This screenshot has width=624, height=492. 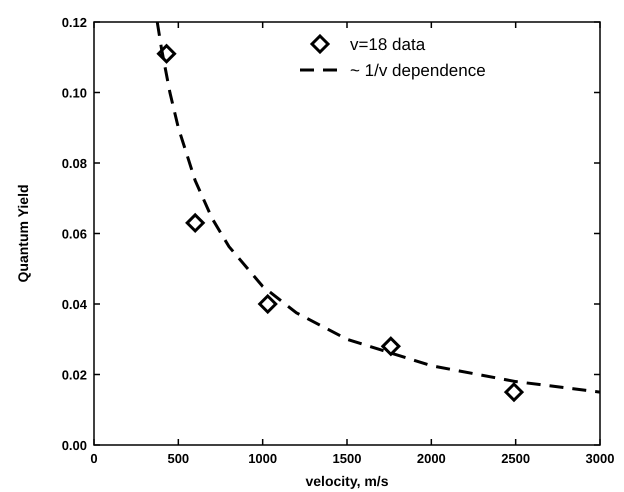 I want to click on y-tick-label: 0.06, so click(x=74, y=234).